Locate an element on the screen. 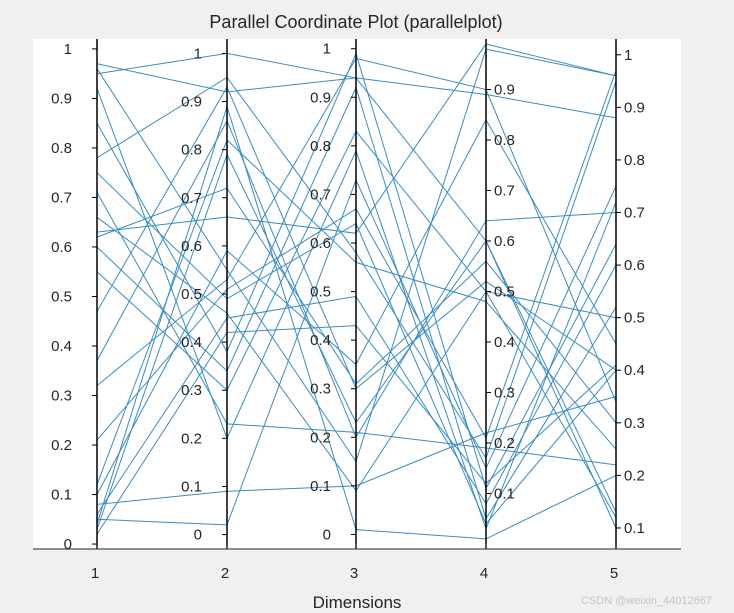  axis-2-tick-label: 0.9 is located at coordinates (191, 102).